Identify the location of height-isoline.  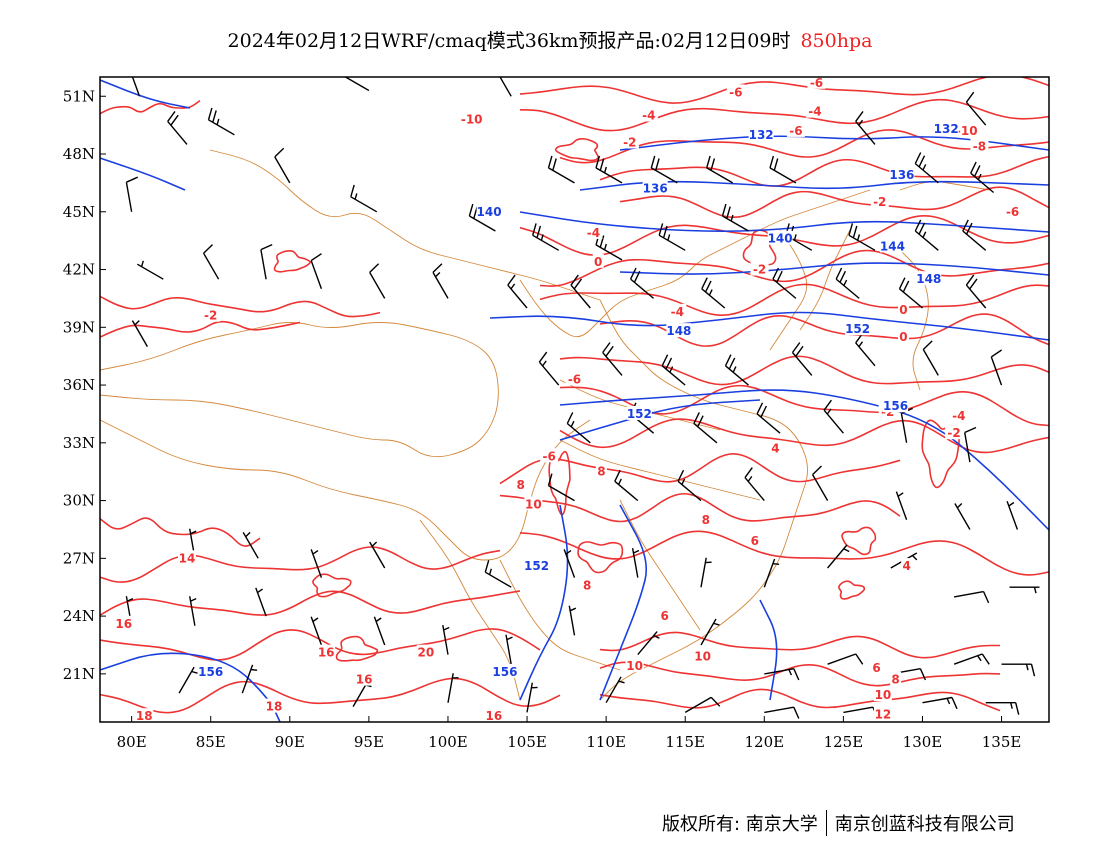
(784, 222).